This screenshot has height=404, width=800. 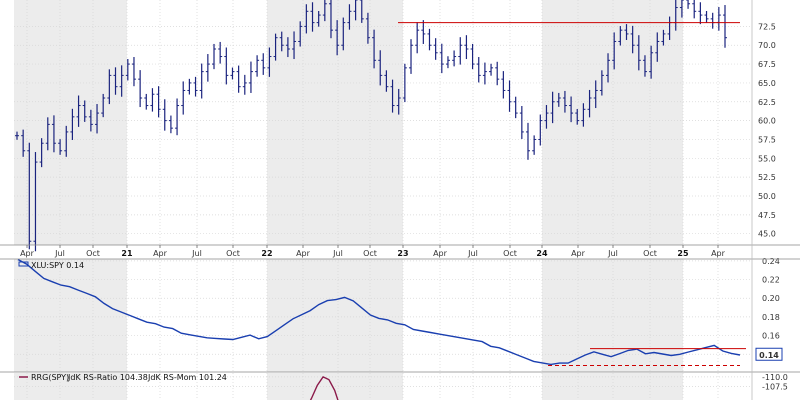 What do you see at coordinates (767, 26) in the screenshot?
I see `price-y-tick-label: 72.5` at bounding box center [767, 26].